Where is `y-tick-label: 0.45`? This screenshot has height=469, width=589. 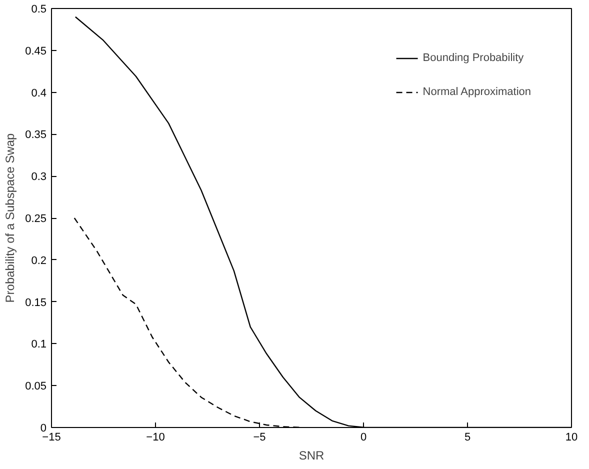 y-tick-label: 0.45 is located at coordinates (36, 51).